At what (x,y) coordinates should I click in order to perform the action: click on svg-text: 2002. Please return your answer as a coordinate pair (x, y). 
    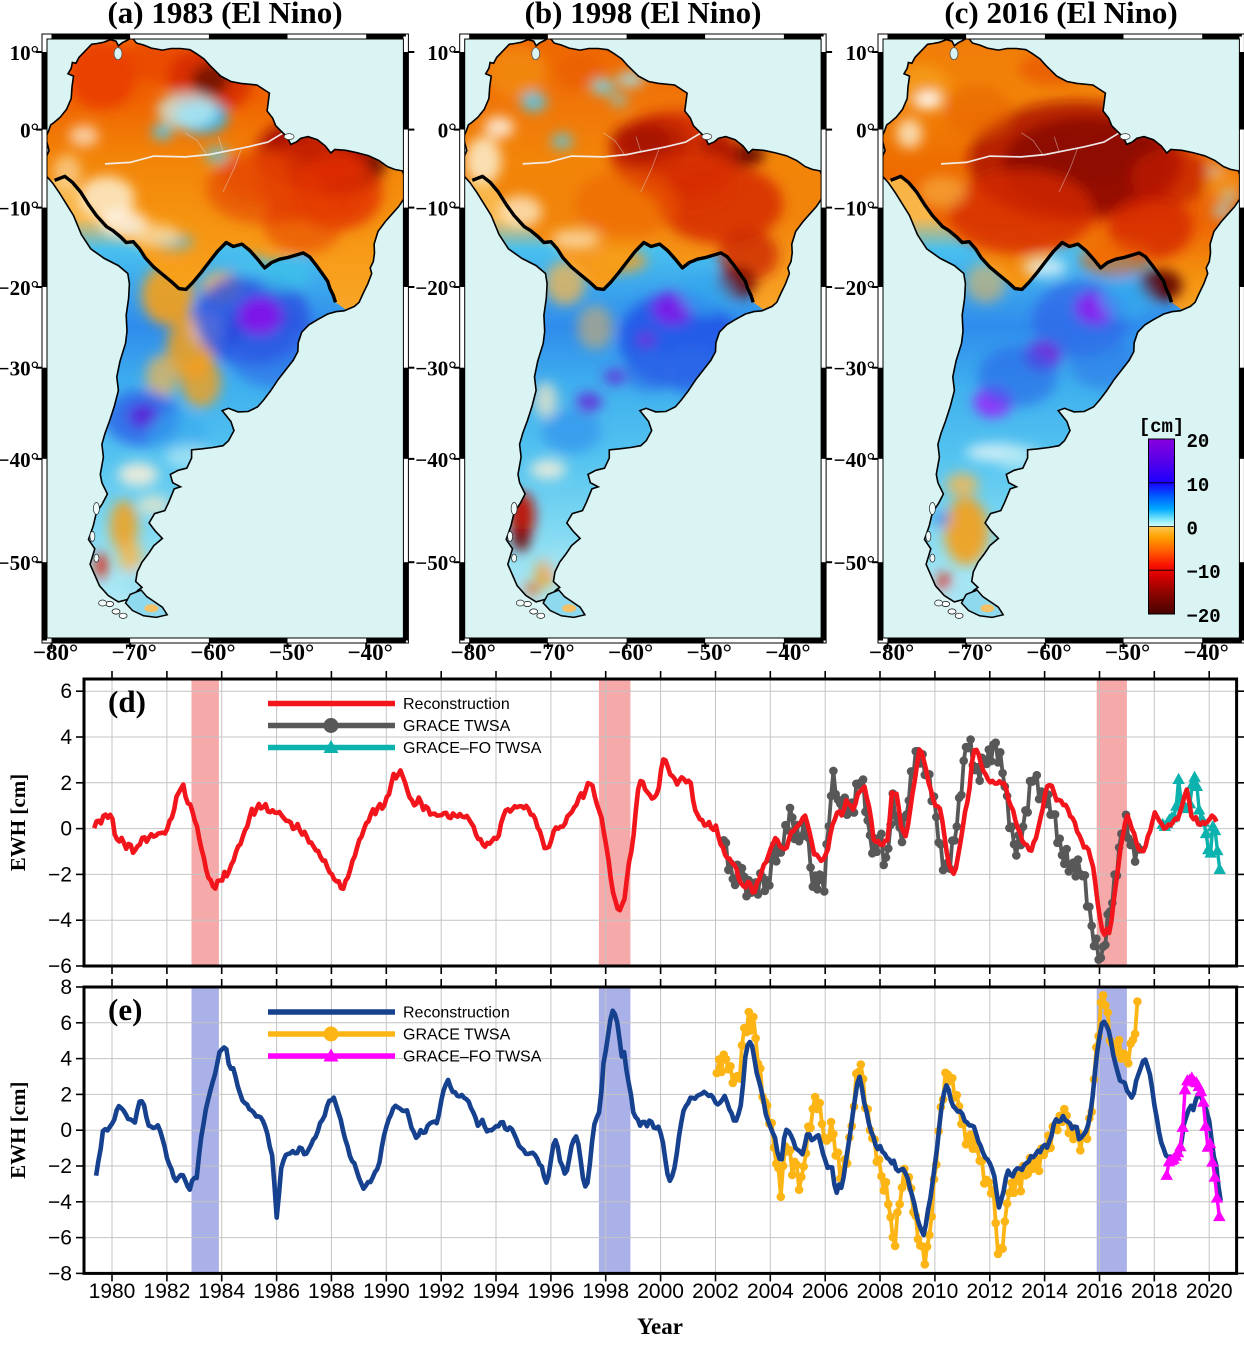
    Looking at the image, I should click on (715, 1291).